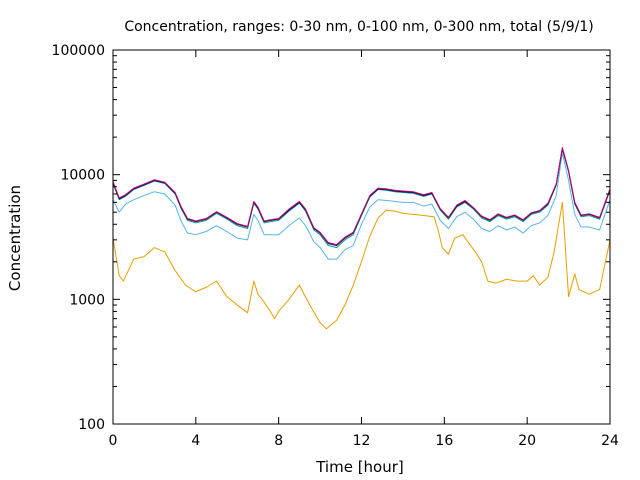  Describe the element at coordinates (87, 300) in the screenshot. I see `y-tick-label: 1000` at that location.